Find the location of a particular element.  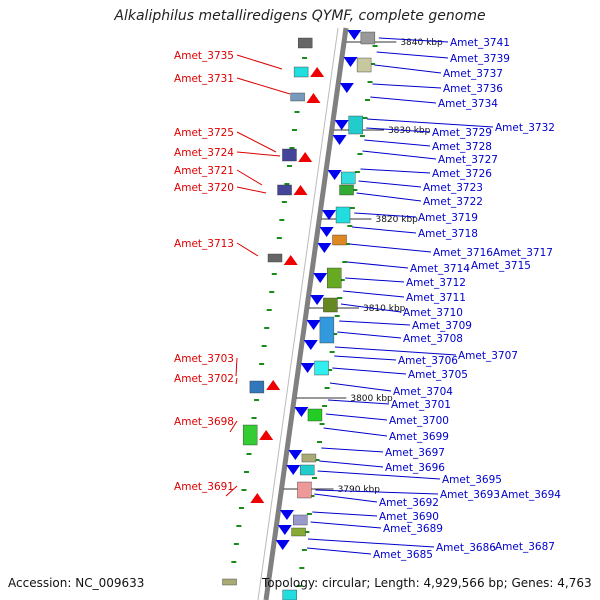

gene-label-left: Amet_3721 is located at coordinates (204, 171).